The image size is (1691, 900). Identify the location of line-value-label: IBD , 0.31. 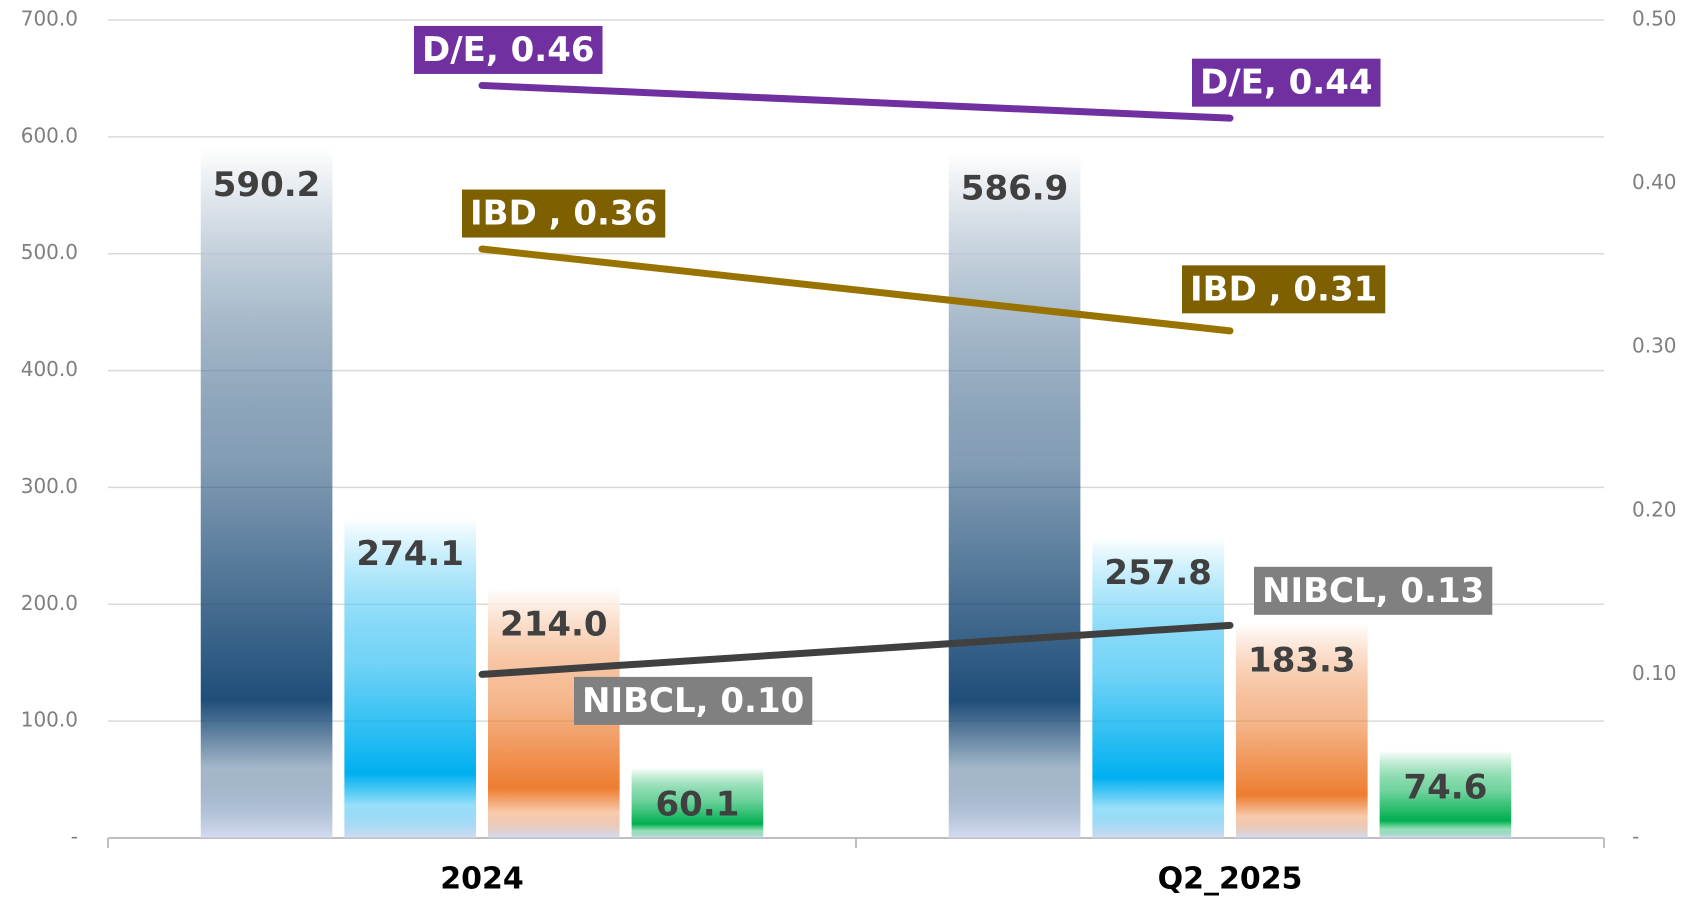
(1283, 289).